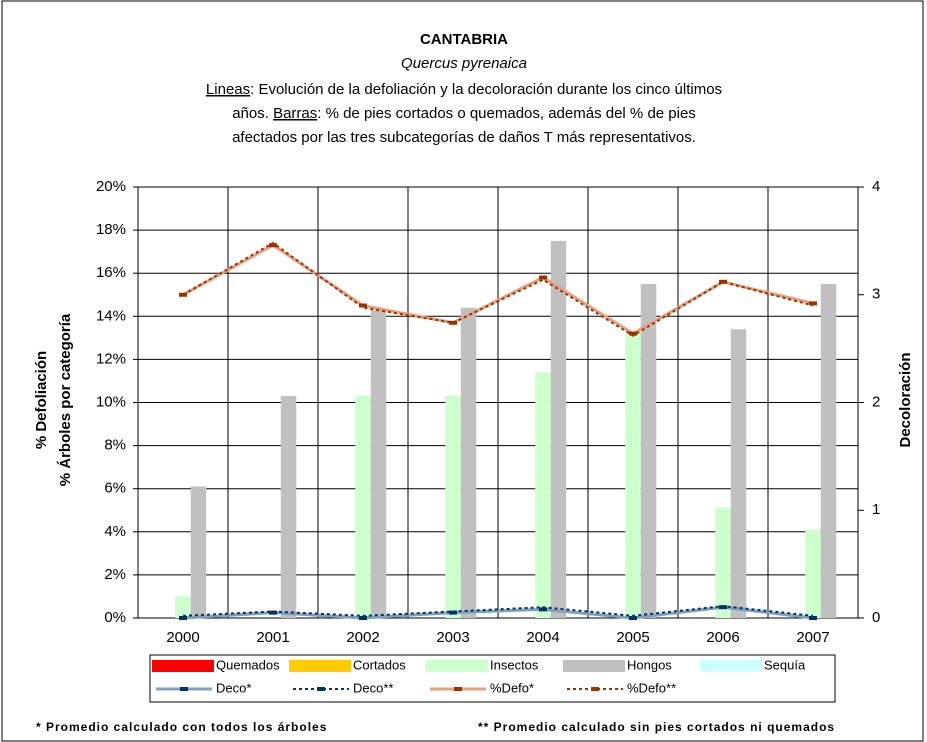  Describe the element at coordinates (379, 664) in the screenshot. I see `legend-label: Cortados` at that location.